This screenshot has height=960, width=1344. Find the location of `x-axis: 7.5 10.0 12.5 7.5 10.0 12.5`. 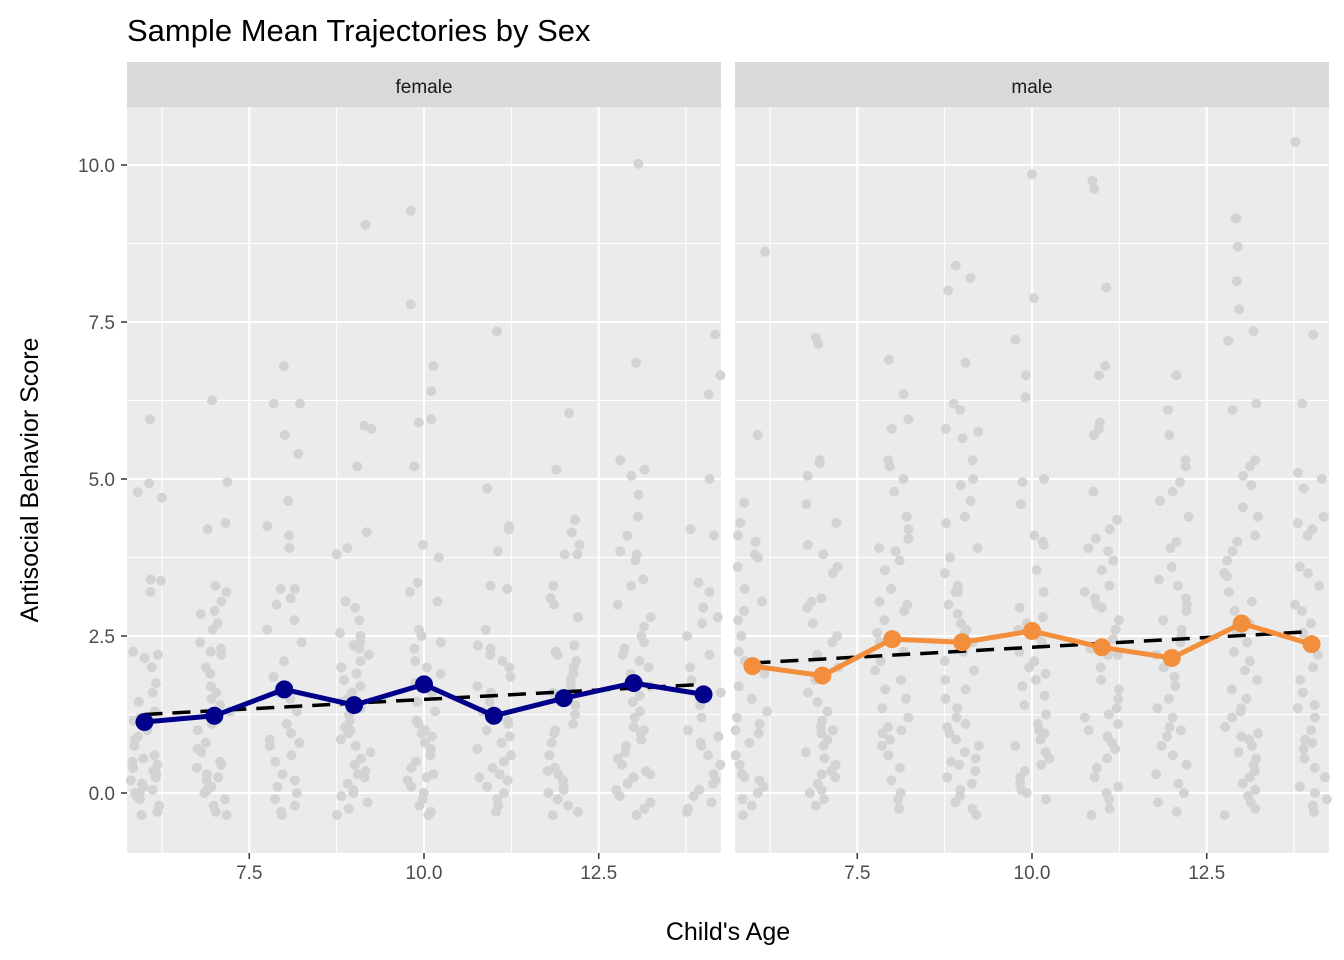

x-axis: 7.5 10.0 12.5 7.5 10.0 12.5 is located at coordinates (730, 868).